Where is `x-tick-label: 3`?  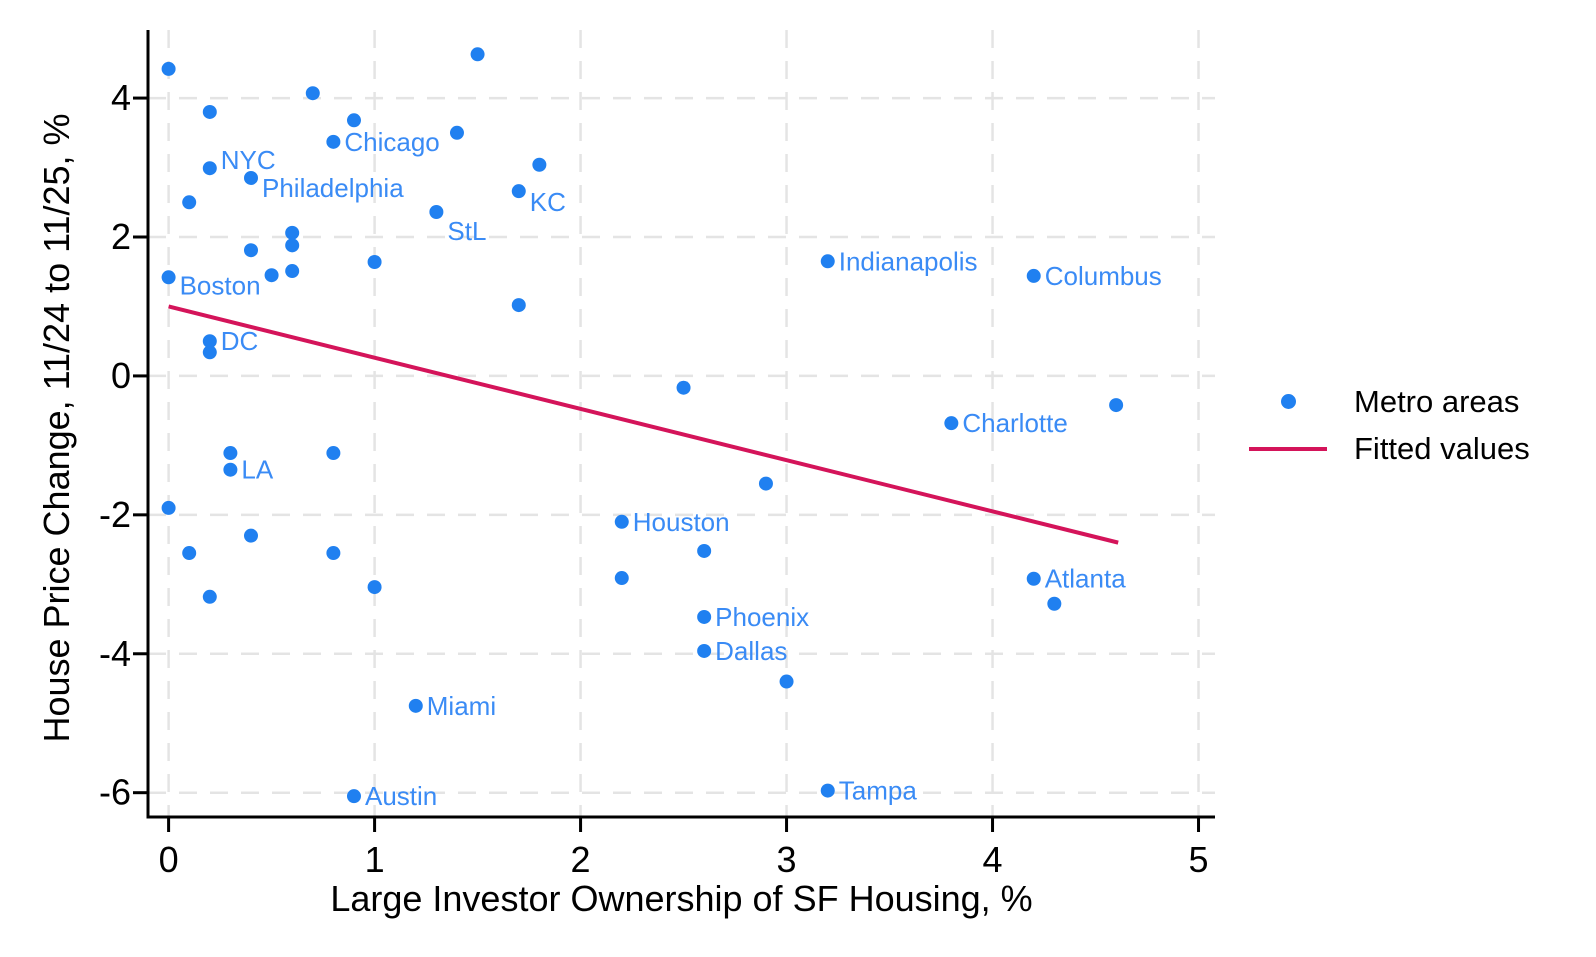 x-tick-label: 3 is located at coordinates (787, 859).